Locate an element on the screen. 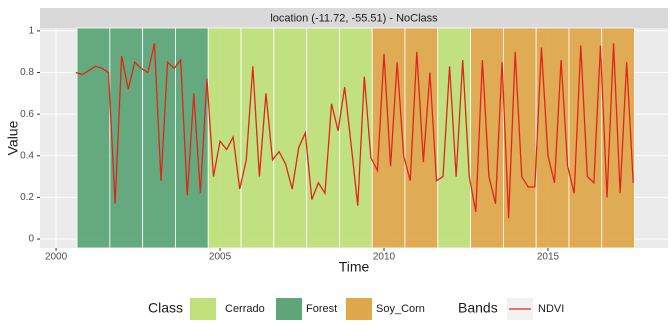 The height and width of the screenshot is (336, 672). x-axis-label: Time is located at coordinates (354, 267).